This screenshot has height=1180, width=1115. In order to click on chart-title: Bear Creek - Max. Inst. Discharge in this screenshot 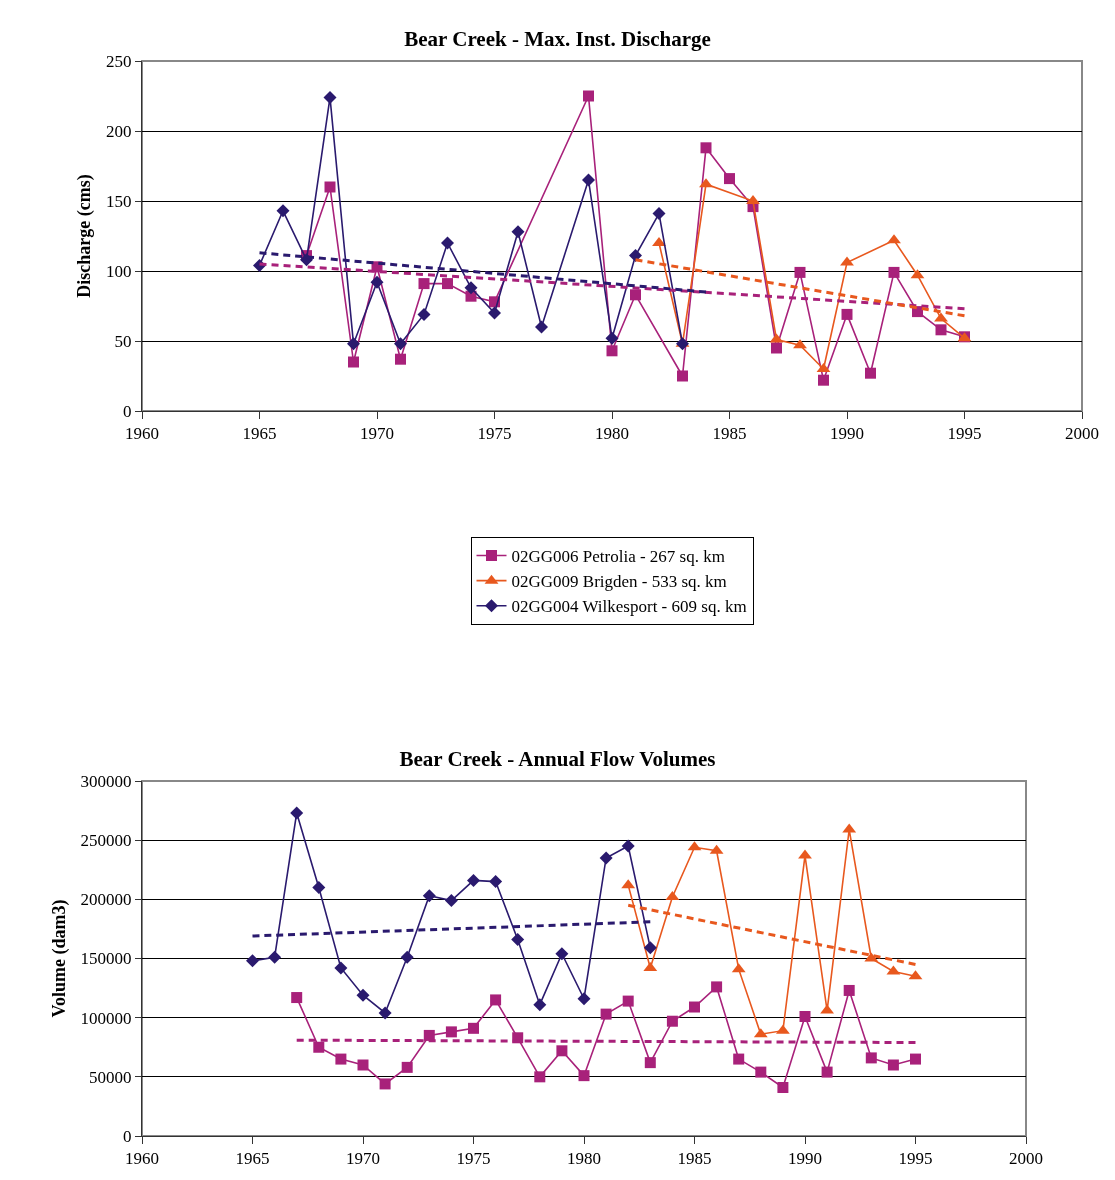, I will do `click(557, 39)`.